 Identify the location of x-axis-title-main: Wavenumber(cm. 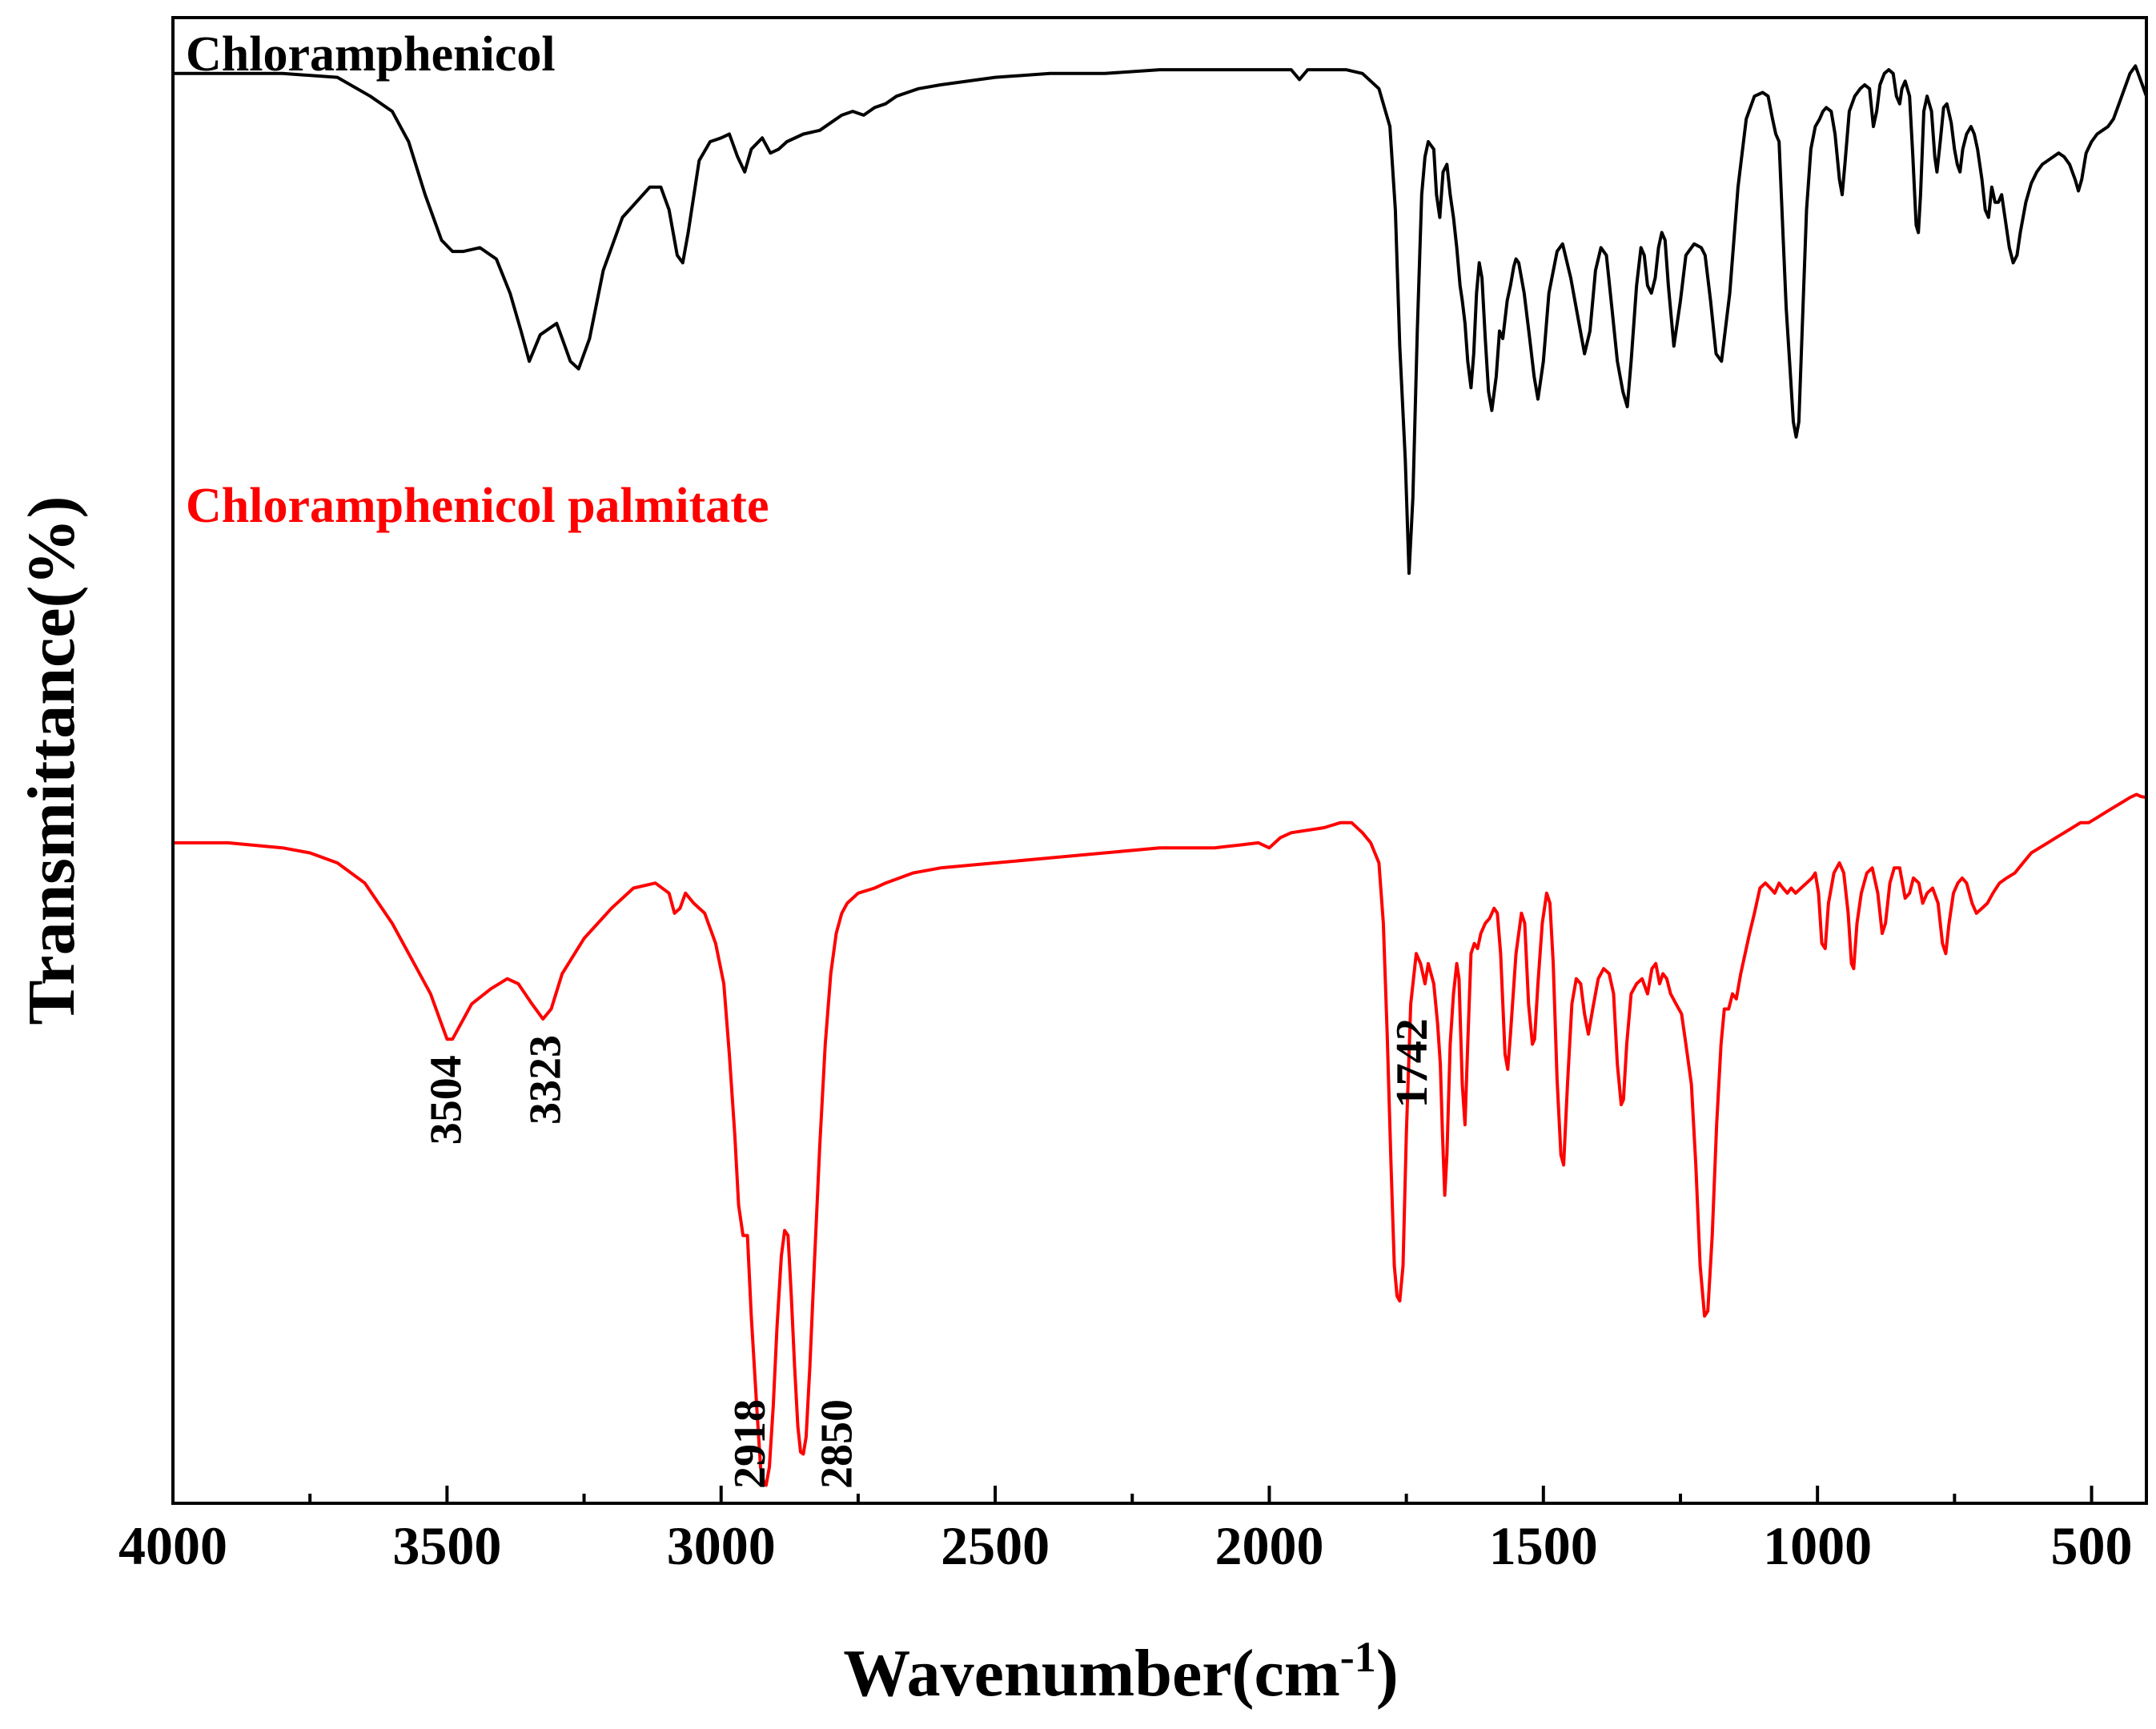
(1091, 1674).